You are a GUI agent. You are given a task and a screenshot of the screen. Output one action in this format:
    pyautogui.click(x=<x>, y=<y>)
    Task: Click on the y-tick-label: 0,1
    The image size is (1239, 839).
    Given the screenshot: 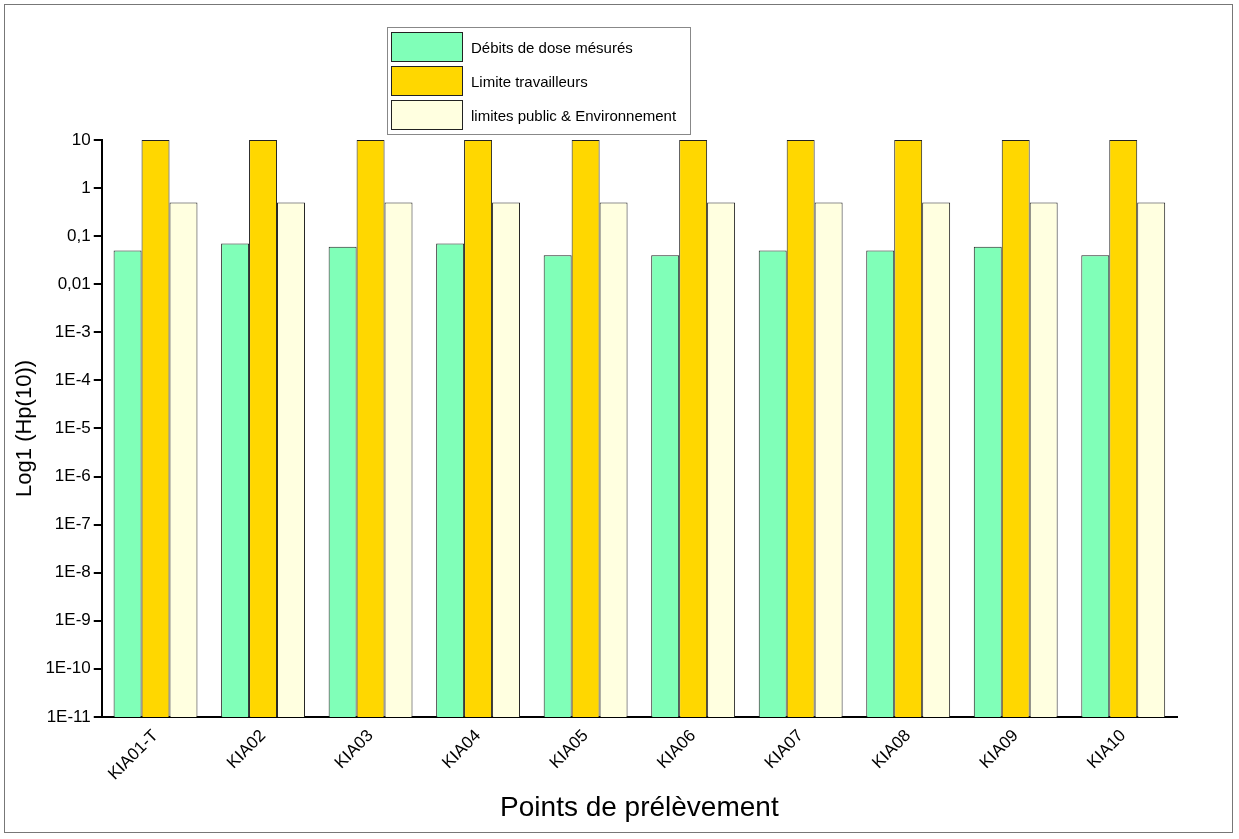 What is the action you would take?
    pyautogui.click(x=79, y=235)
    